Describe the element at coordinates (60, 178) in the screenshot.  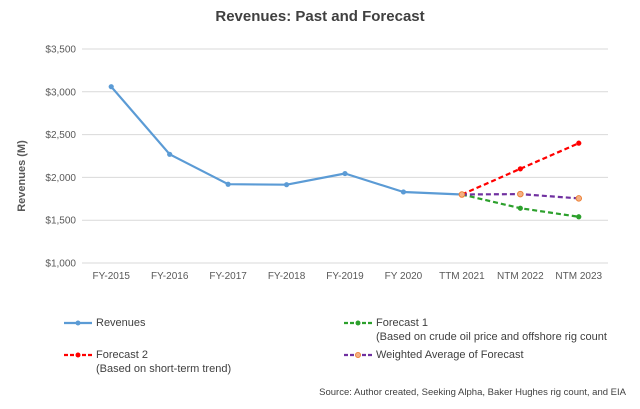
I see `y-tick-label: $2,000` at that location.